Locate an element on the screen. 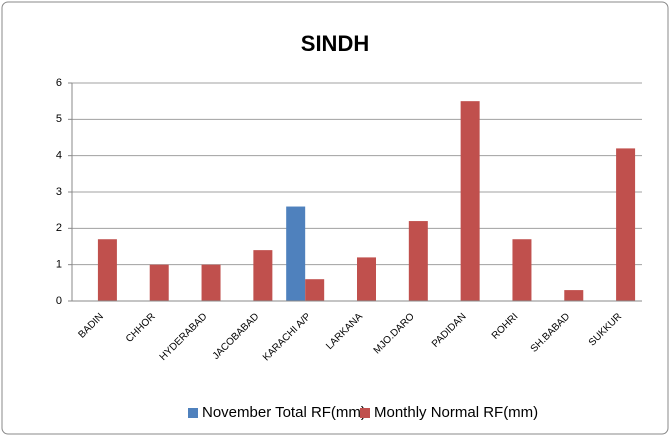 The height and width of the screenshot is (437, 671). y-tick-label: 2 is located at coordinates (59, 228).